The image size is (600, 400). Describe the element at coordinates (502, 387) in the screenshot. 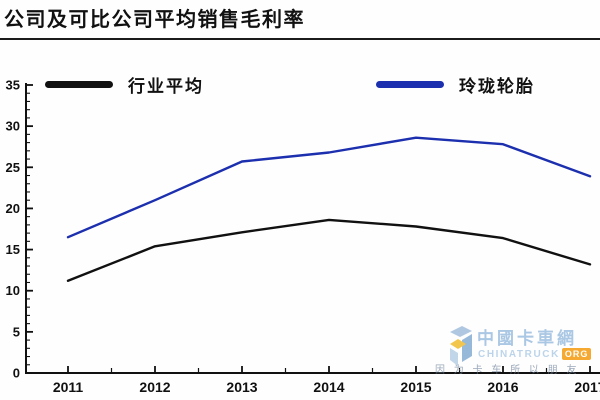

I see `svg-text: 2016` at that location.